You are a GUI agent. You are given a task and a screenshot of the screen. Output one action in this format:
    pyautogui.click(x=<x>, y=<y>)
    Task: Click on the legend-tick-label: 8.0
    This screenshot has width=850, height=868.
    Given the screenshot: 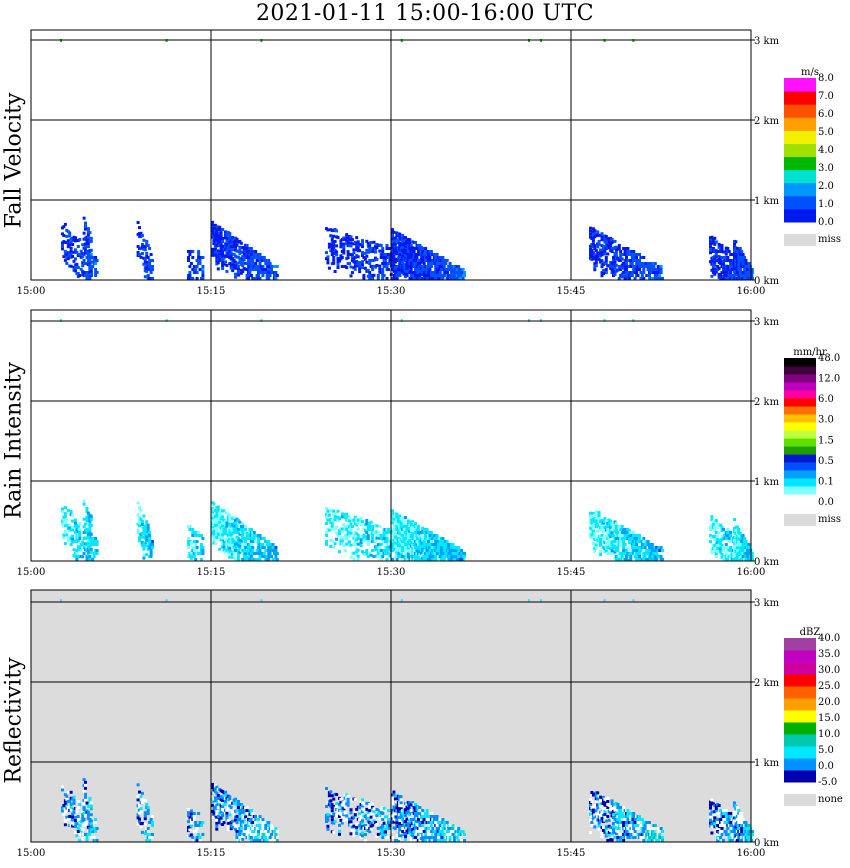 What is the action you would take?
    pyautogui.click(x=826, y=78)
    